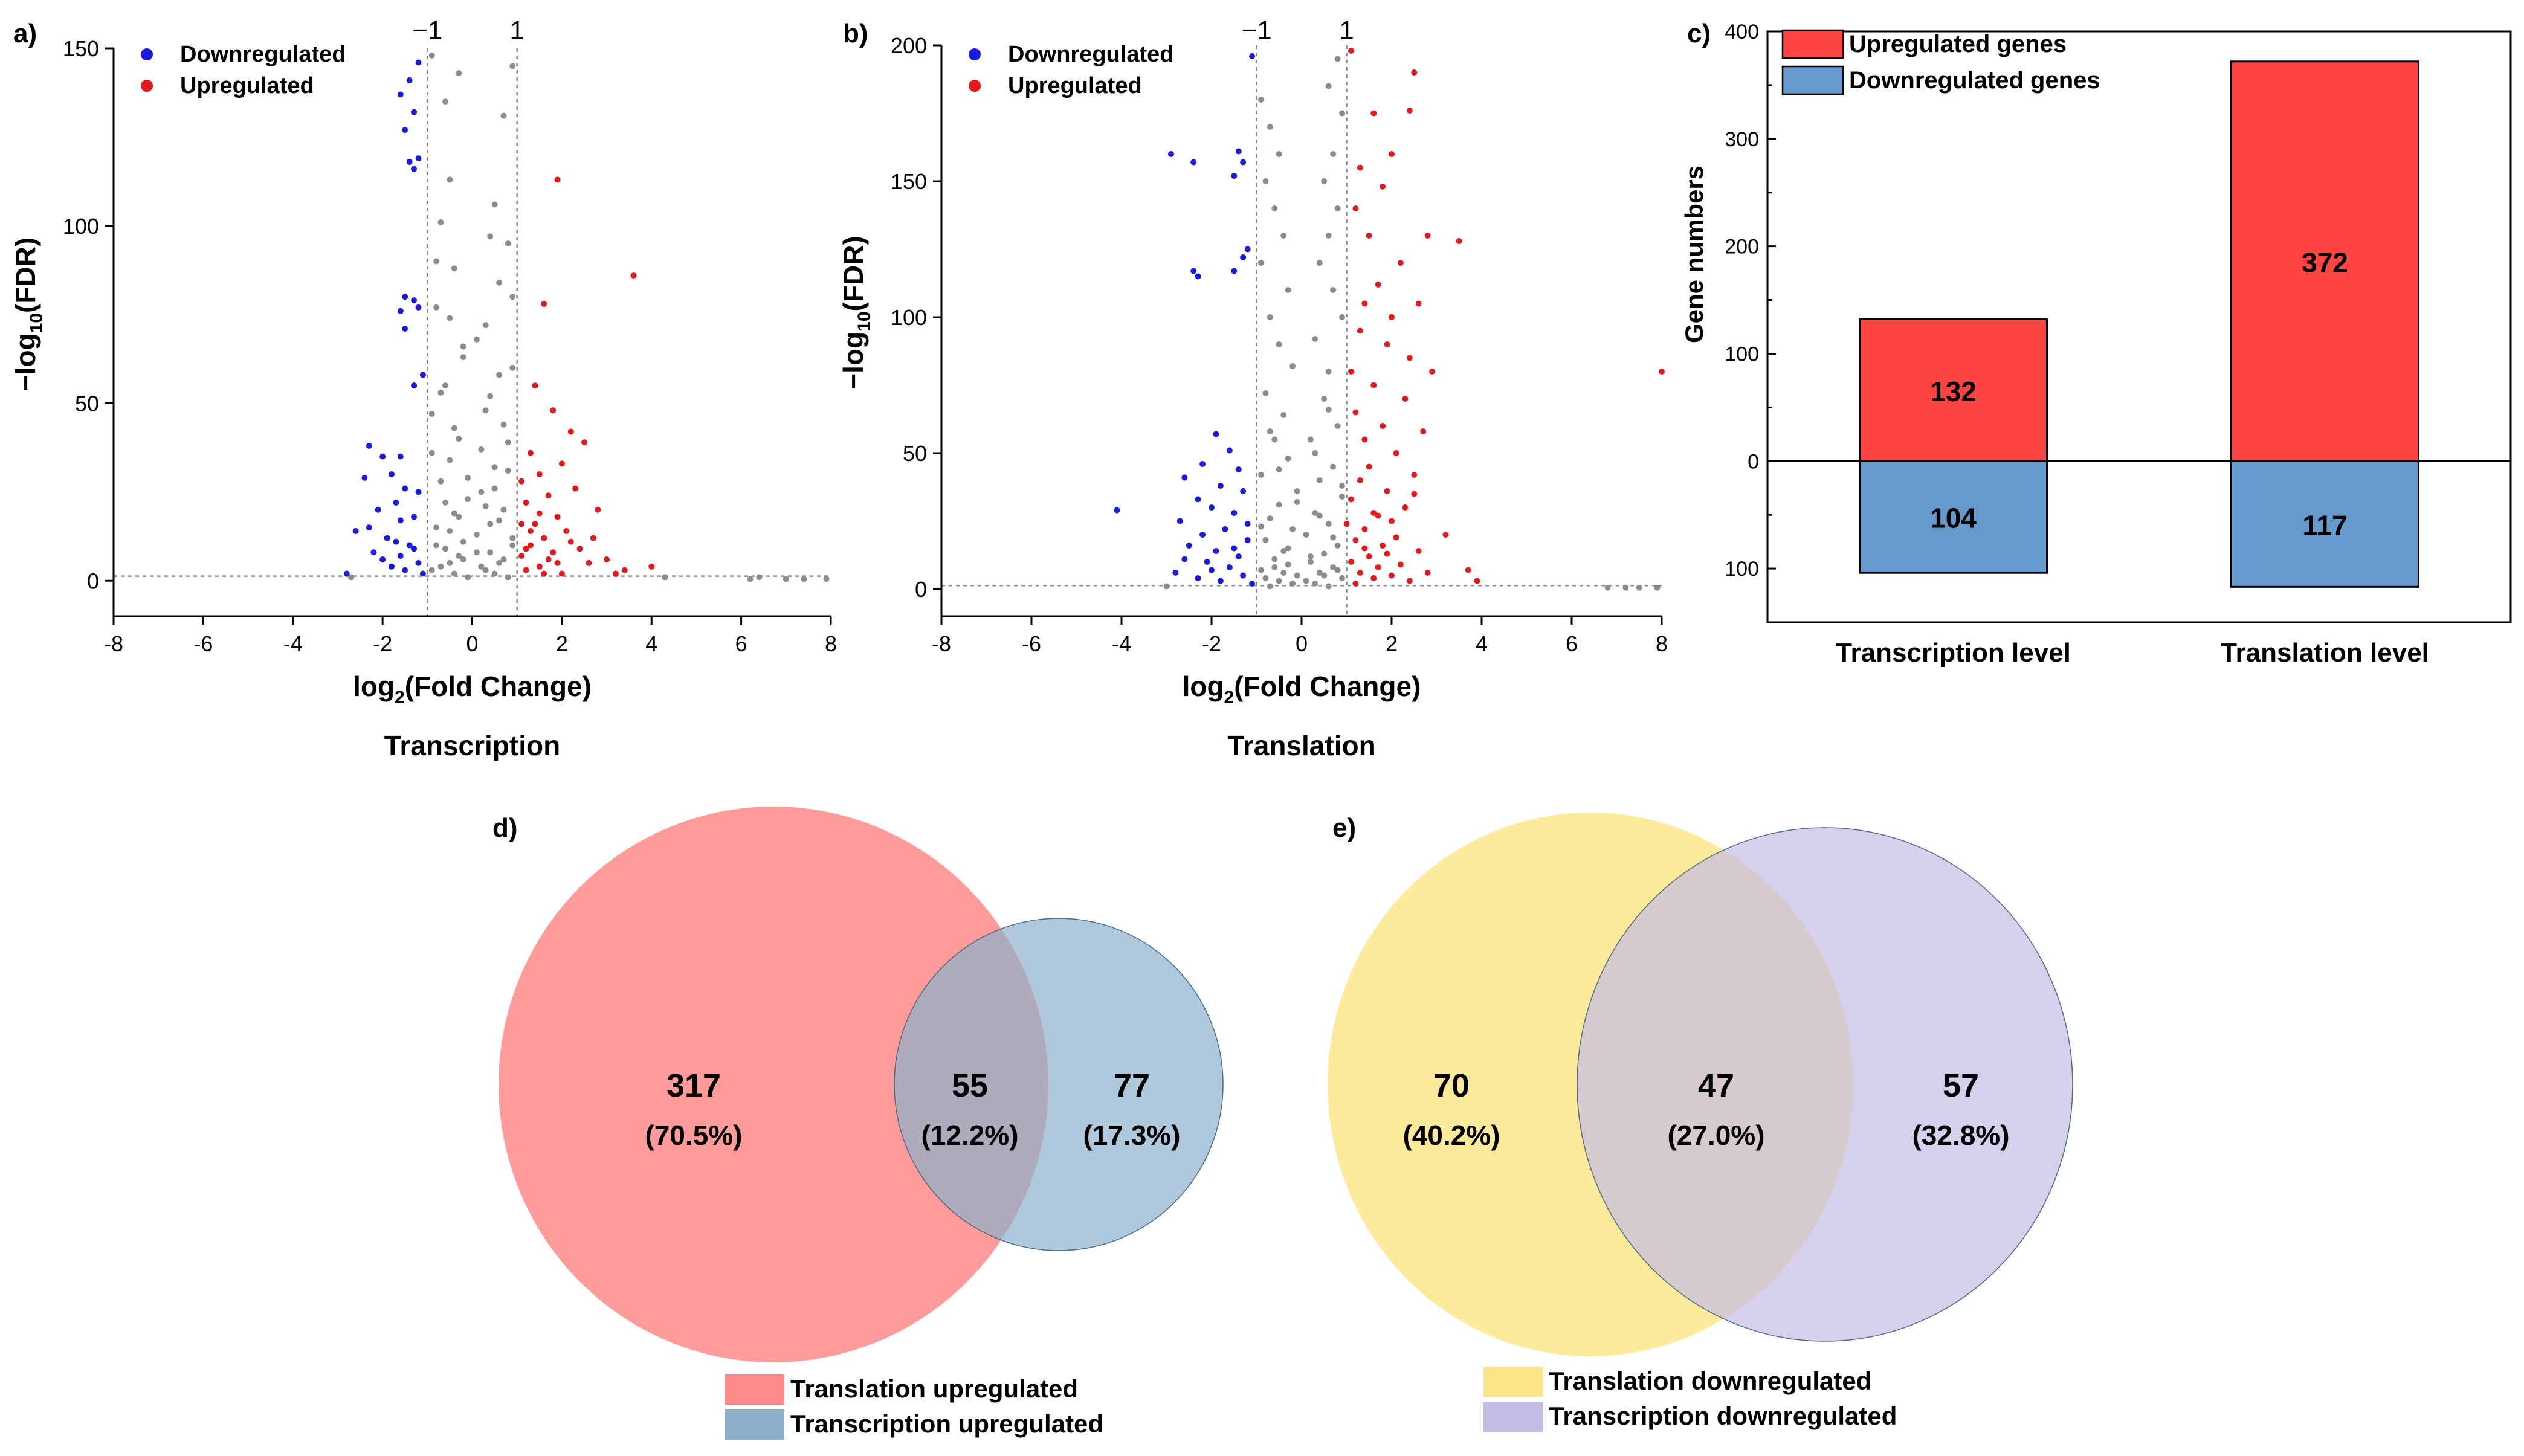 The width and height of the screenshot is (2524, 1456). Describe the element at coordinates (1812, 44) in the screenshot. I see `legend-swatch` at that location.